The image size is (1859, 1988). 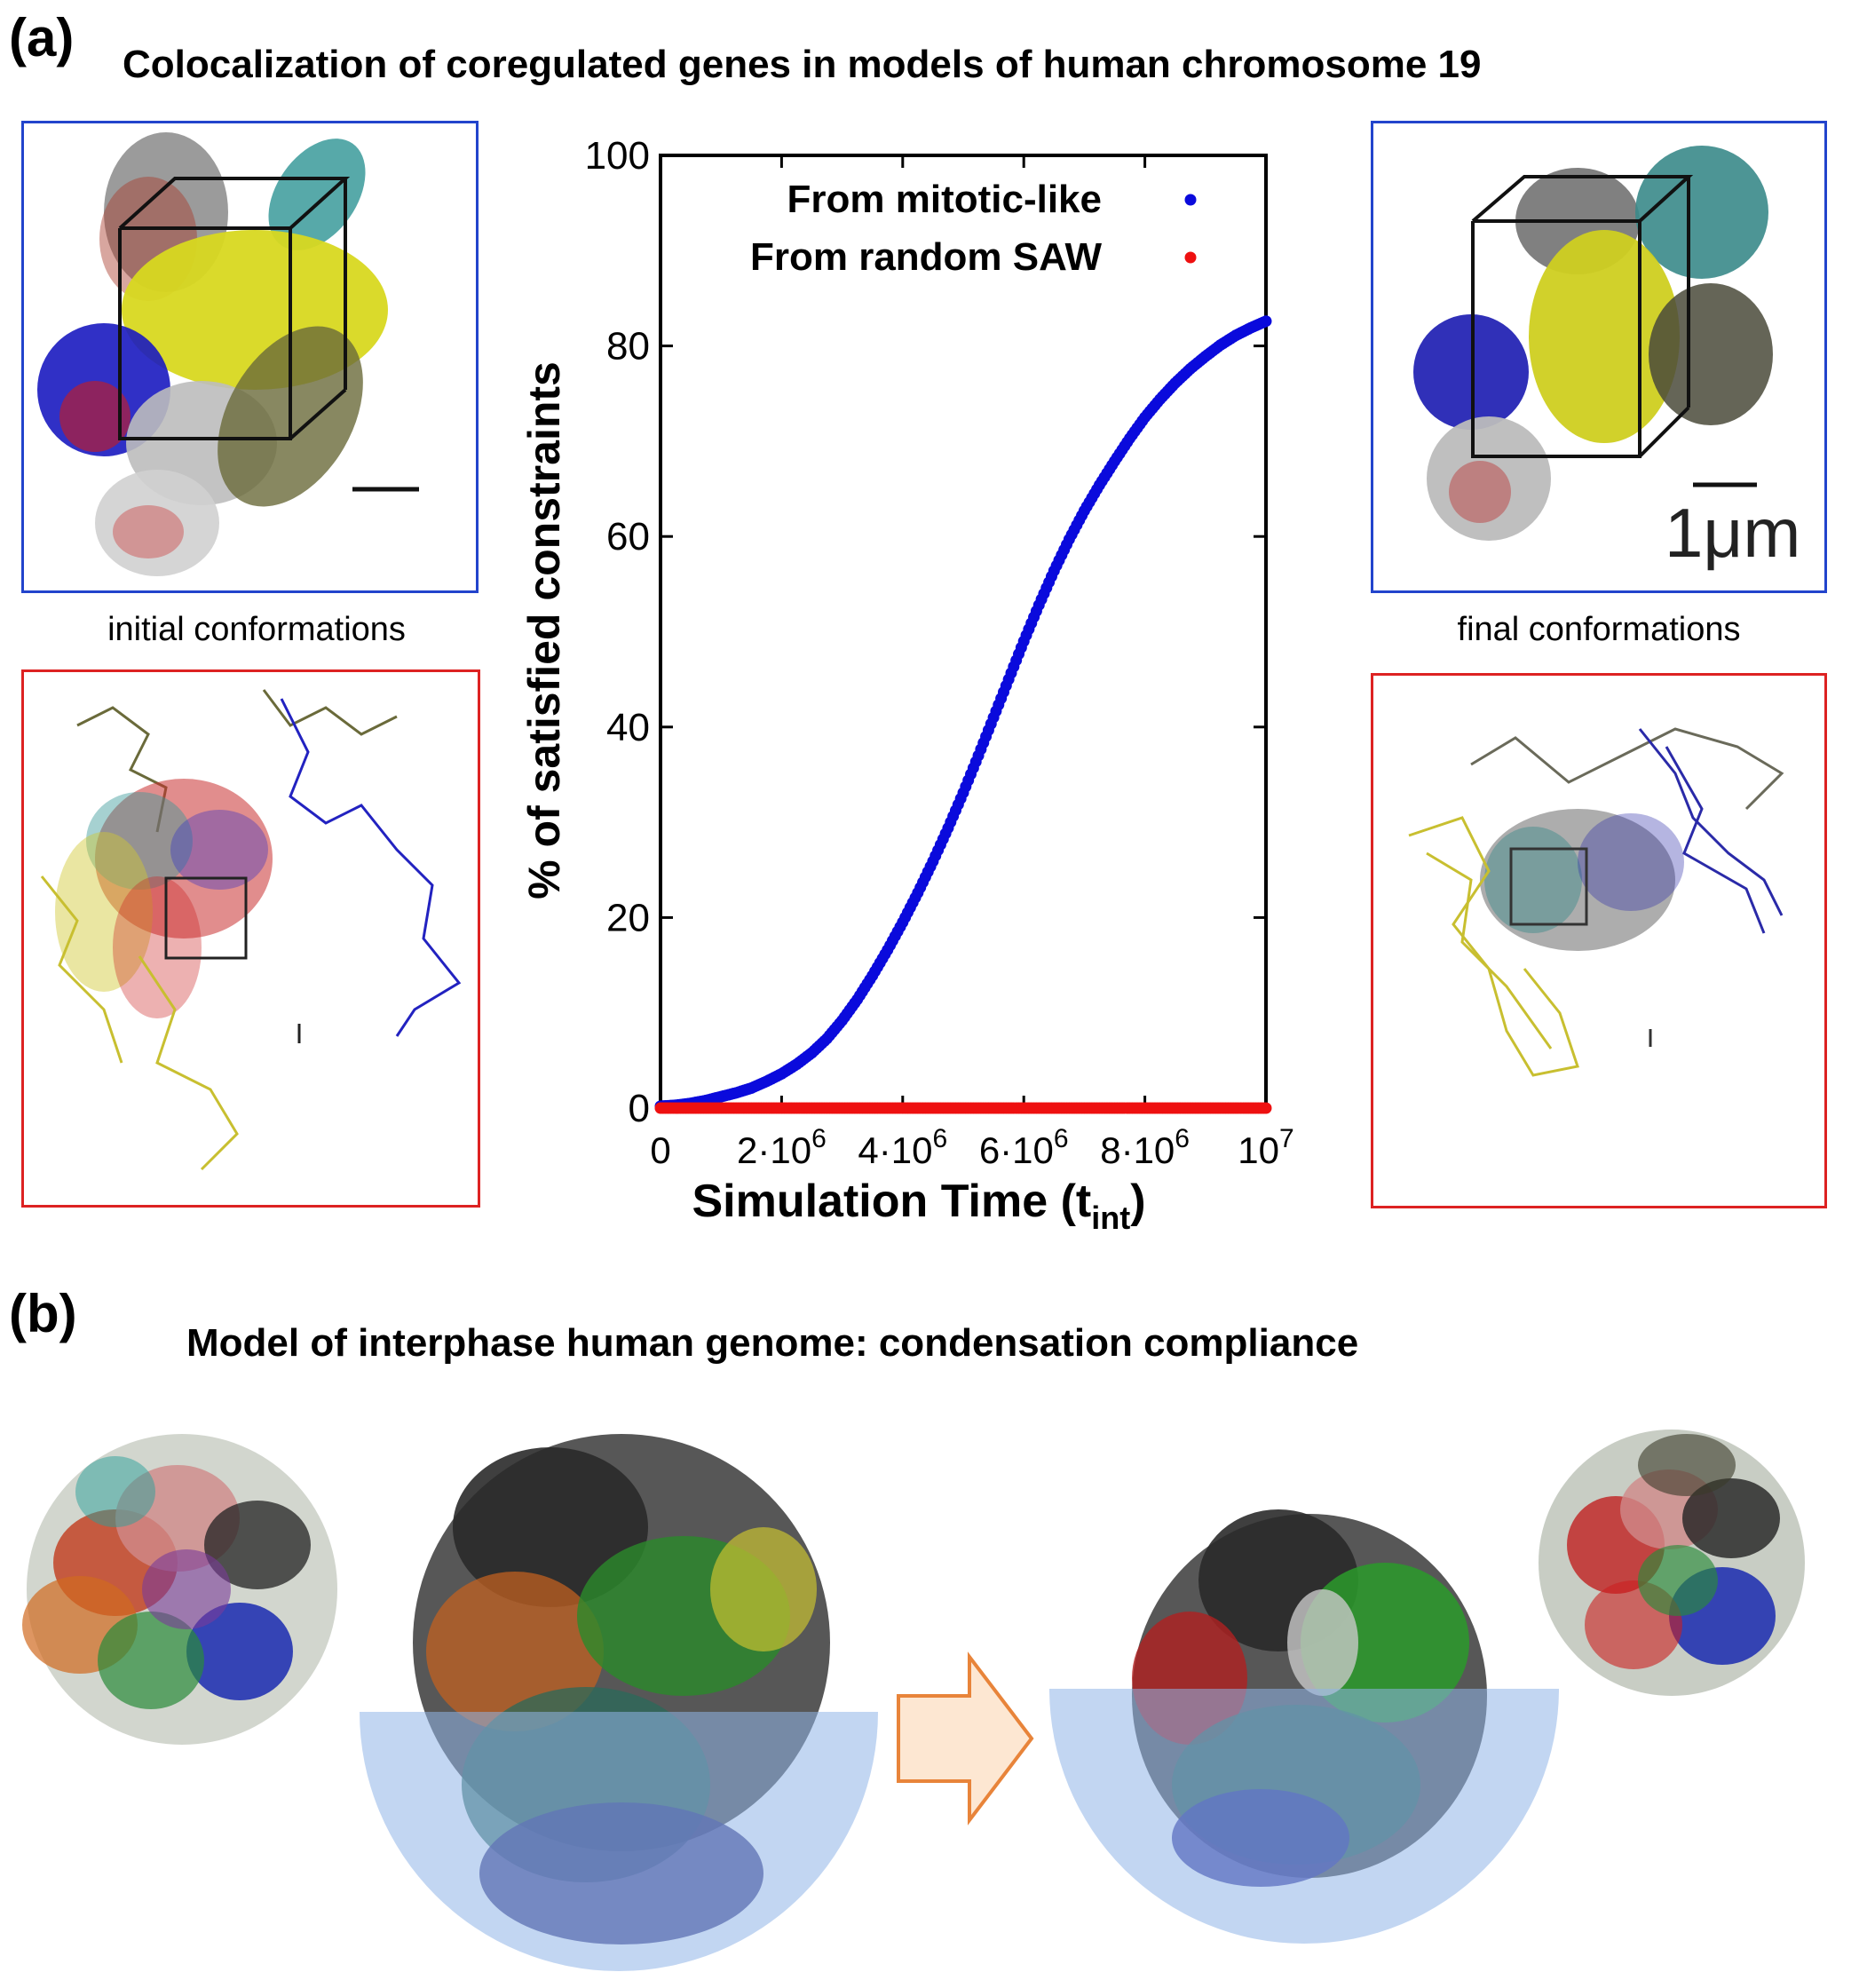 What do you see at coordinates (1733, 533) in the screenshot?
I see `scale-bar-label: 1μm` at bounding box center [1733, 533].